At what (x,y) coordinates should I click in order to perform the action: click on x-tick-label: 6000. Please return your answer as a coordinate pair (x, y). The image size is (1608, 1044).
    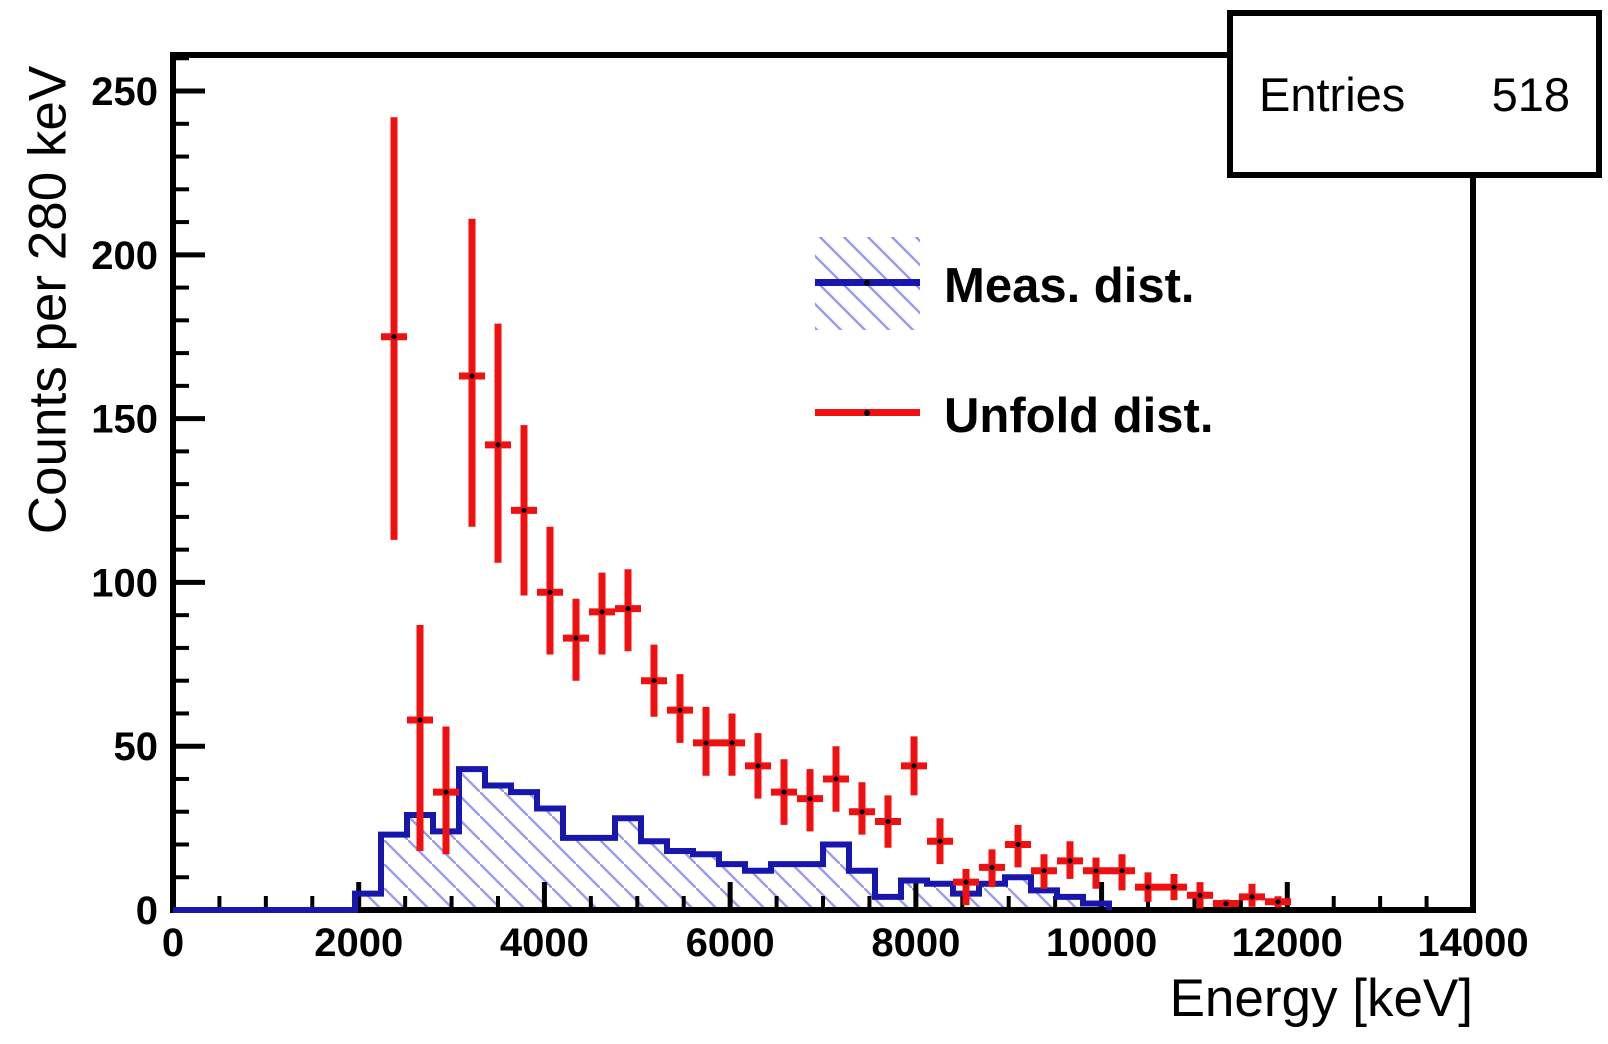
    Looking at the image, I should click on (730, 943).